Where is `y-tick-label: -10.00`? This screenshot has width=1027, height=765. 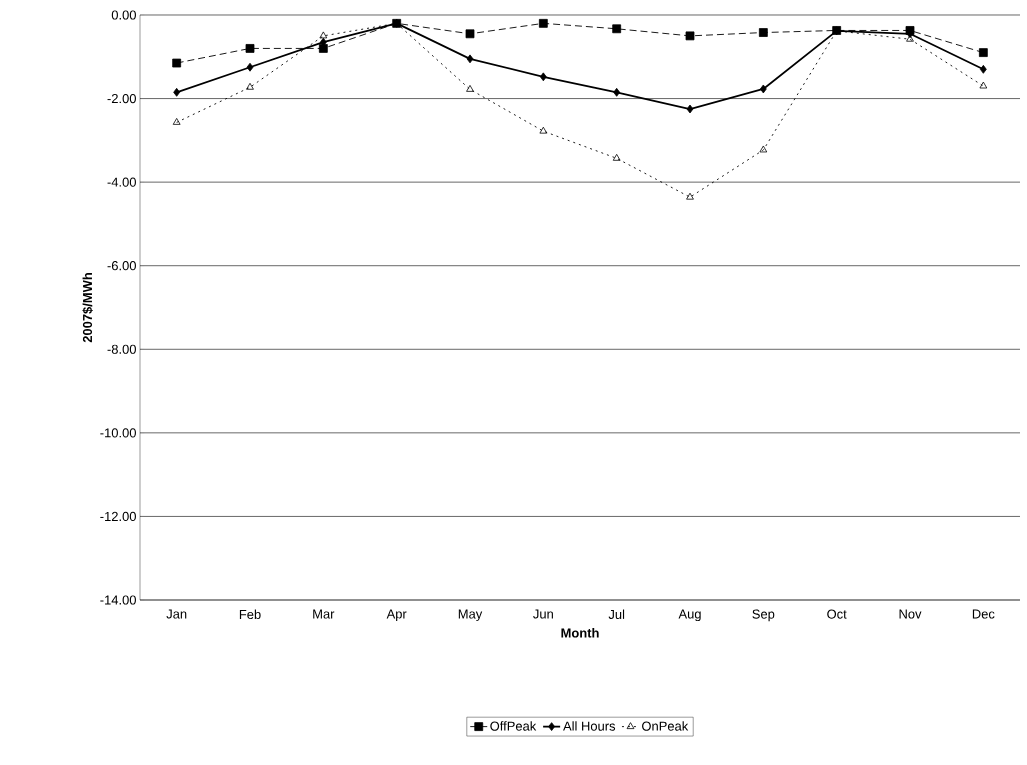
y-tick-label: -10.00 is located at coordinates (118, 433).